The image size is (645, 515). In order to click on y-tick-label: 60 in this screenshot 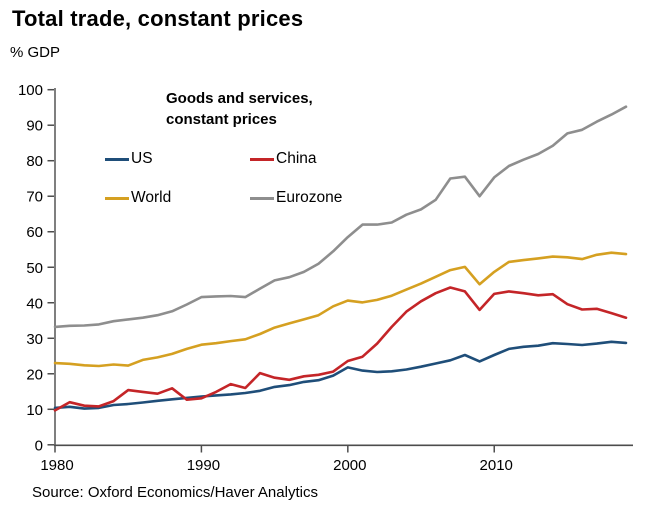, I will do `click(34, 232)`.